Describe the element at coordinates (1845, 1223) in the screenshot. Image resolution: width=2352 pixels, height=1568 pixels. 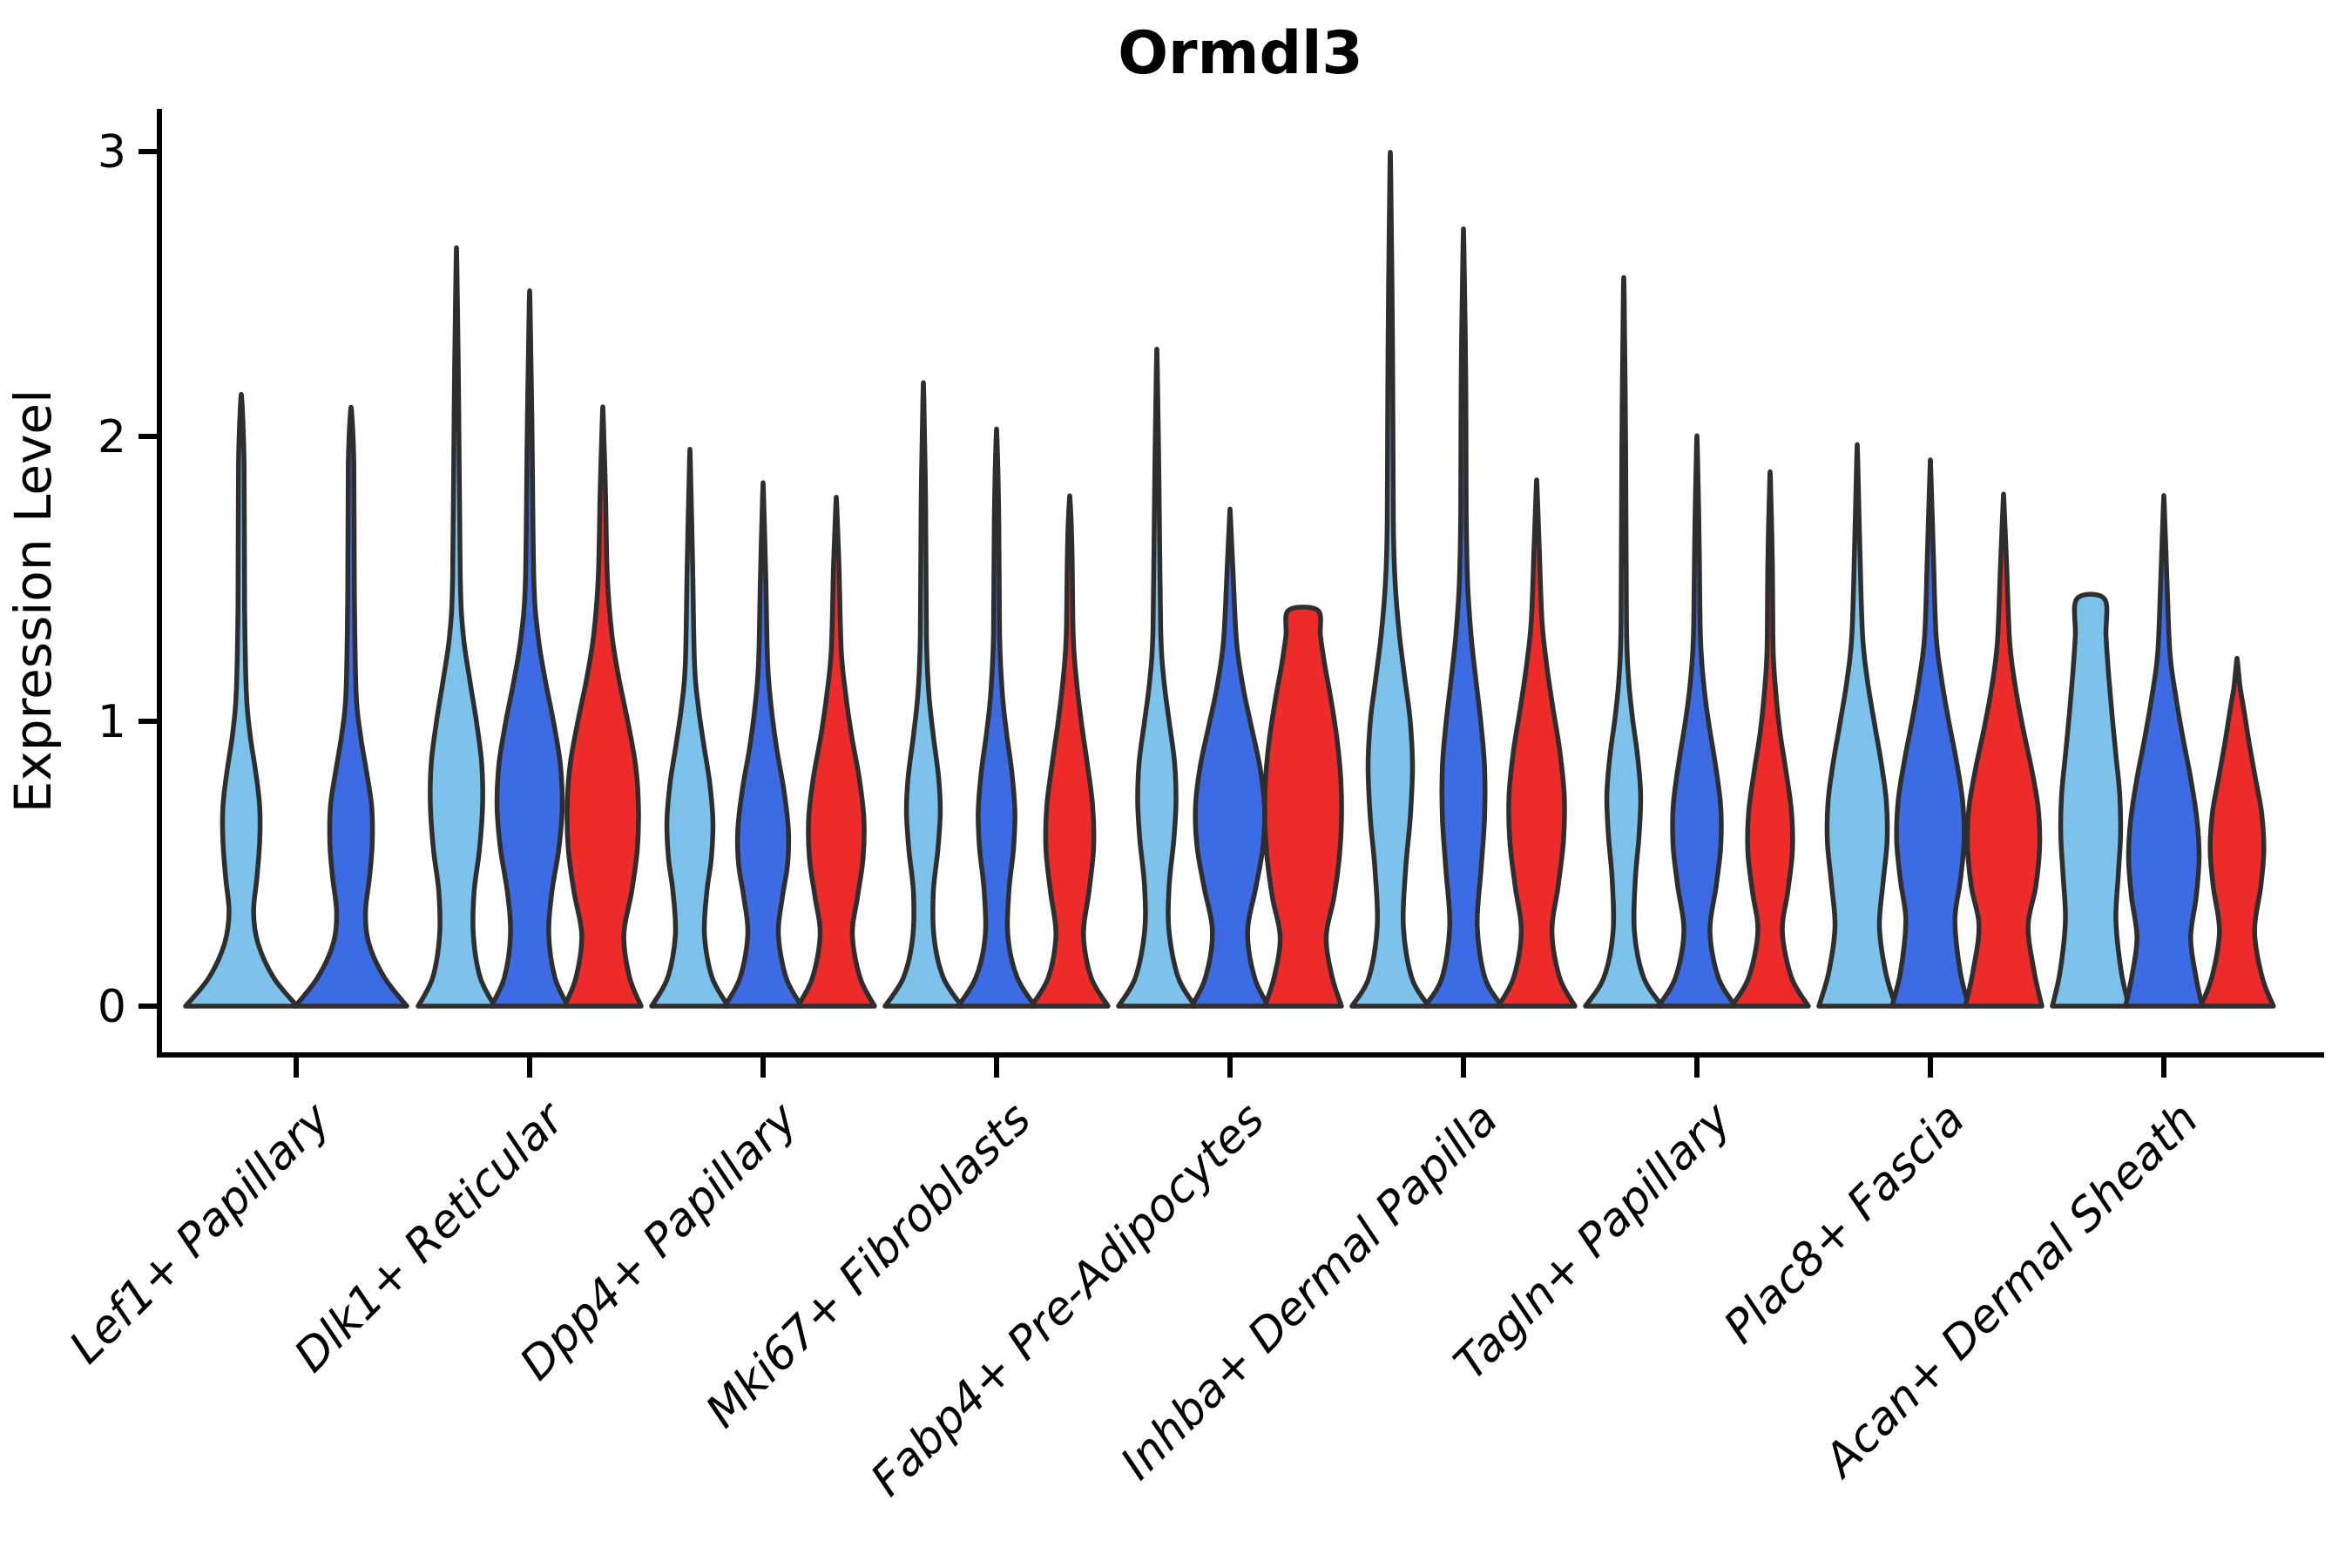
I see `x-tick-label-plac8-fascia: Plac8+ Fascia` at that location.